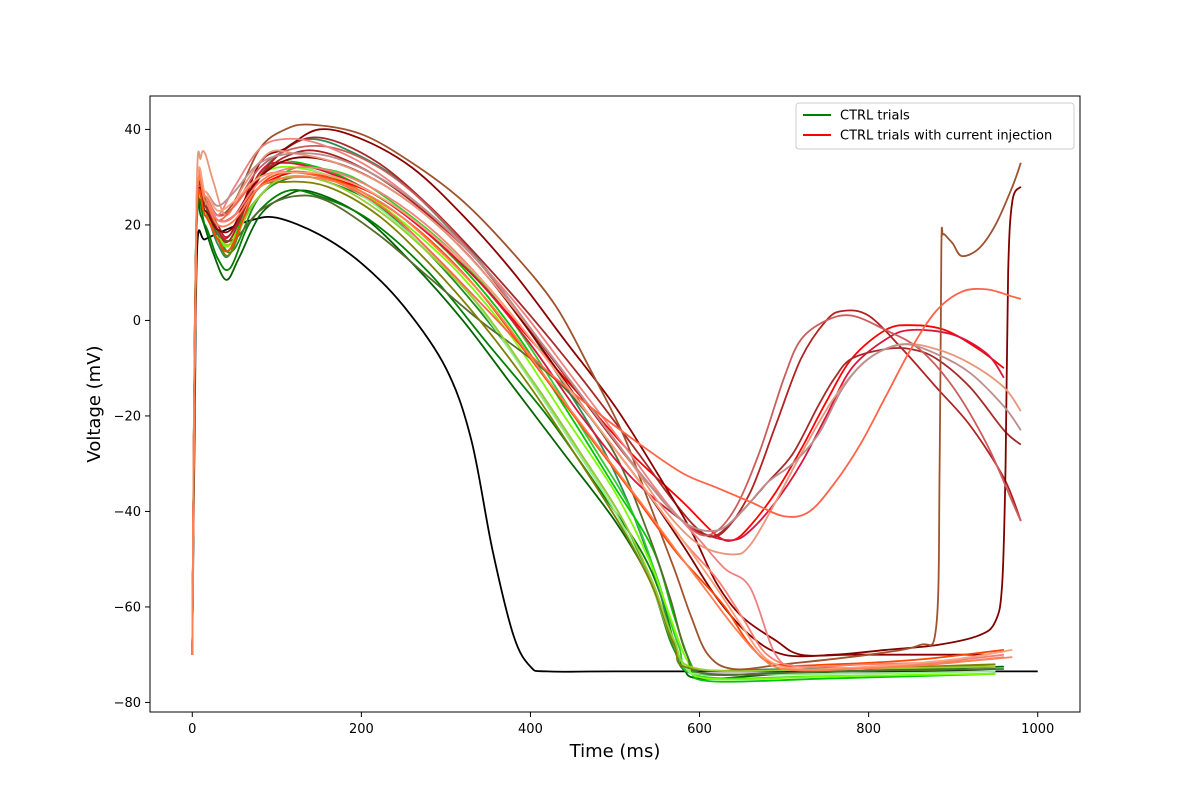  I want to click on legend-label-injection: CTRL trials with current injection, so click(946, 136).